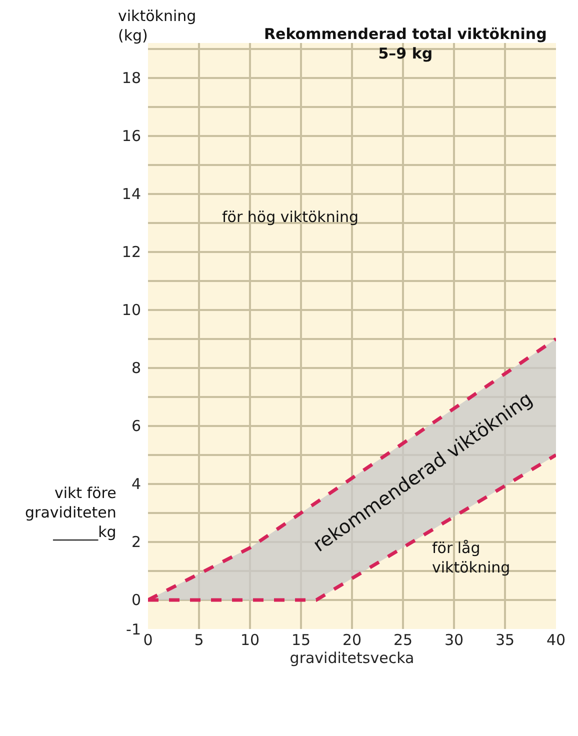 This screenshot has height=736, width=578. Describe the element at coordinates (301, 640) in the screenshot. I see `x-tick-label: 15` at that location.